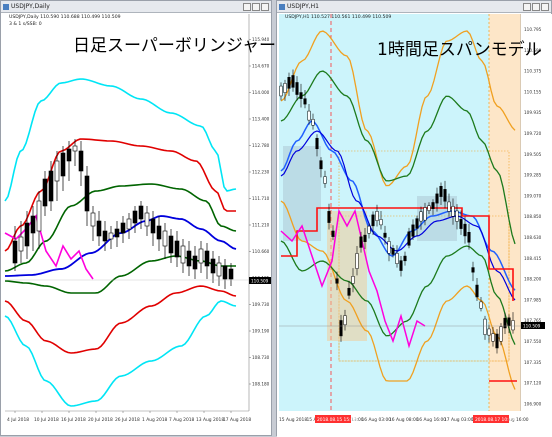 The image size is (552, 437). What do you see at coordinates (404, 420) in the screenshot?
I see `time-tick-label: 16 Aug 08:00` at bounding box center [404, 420].